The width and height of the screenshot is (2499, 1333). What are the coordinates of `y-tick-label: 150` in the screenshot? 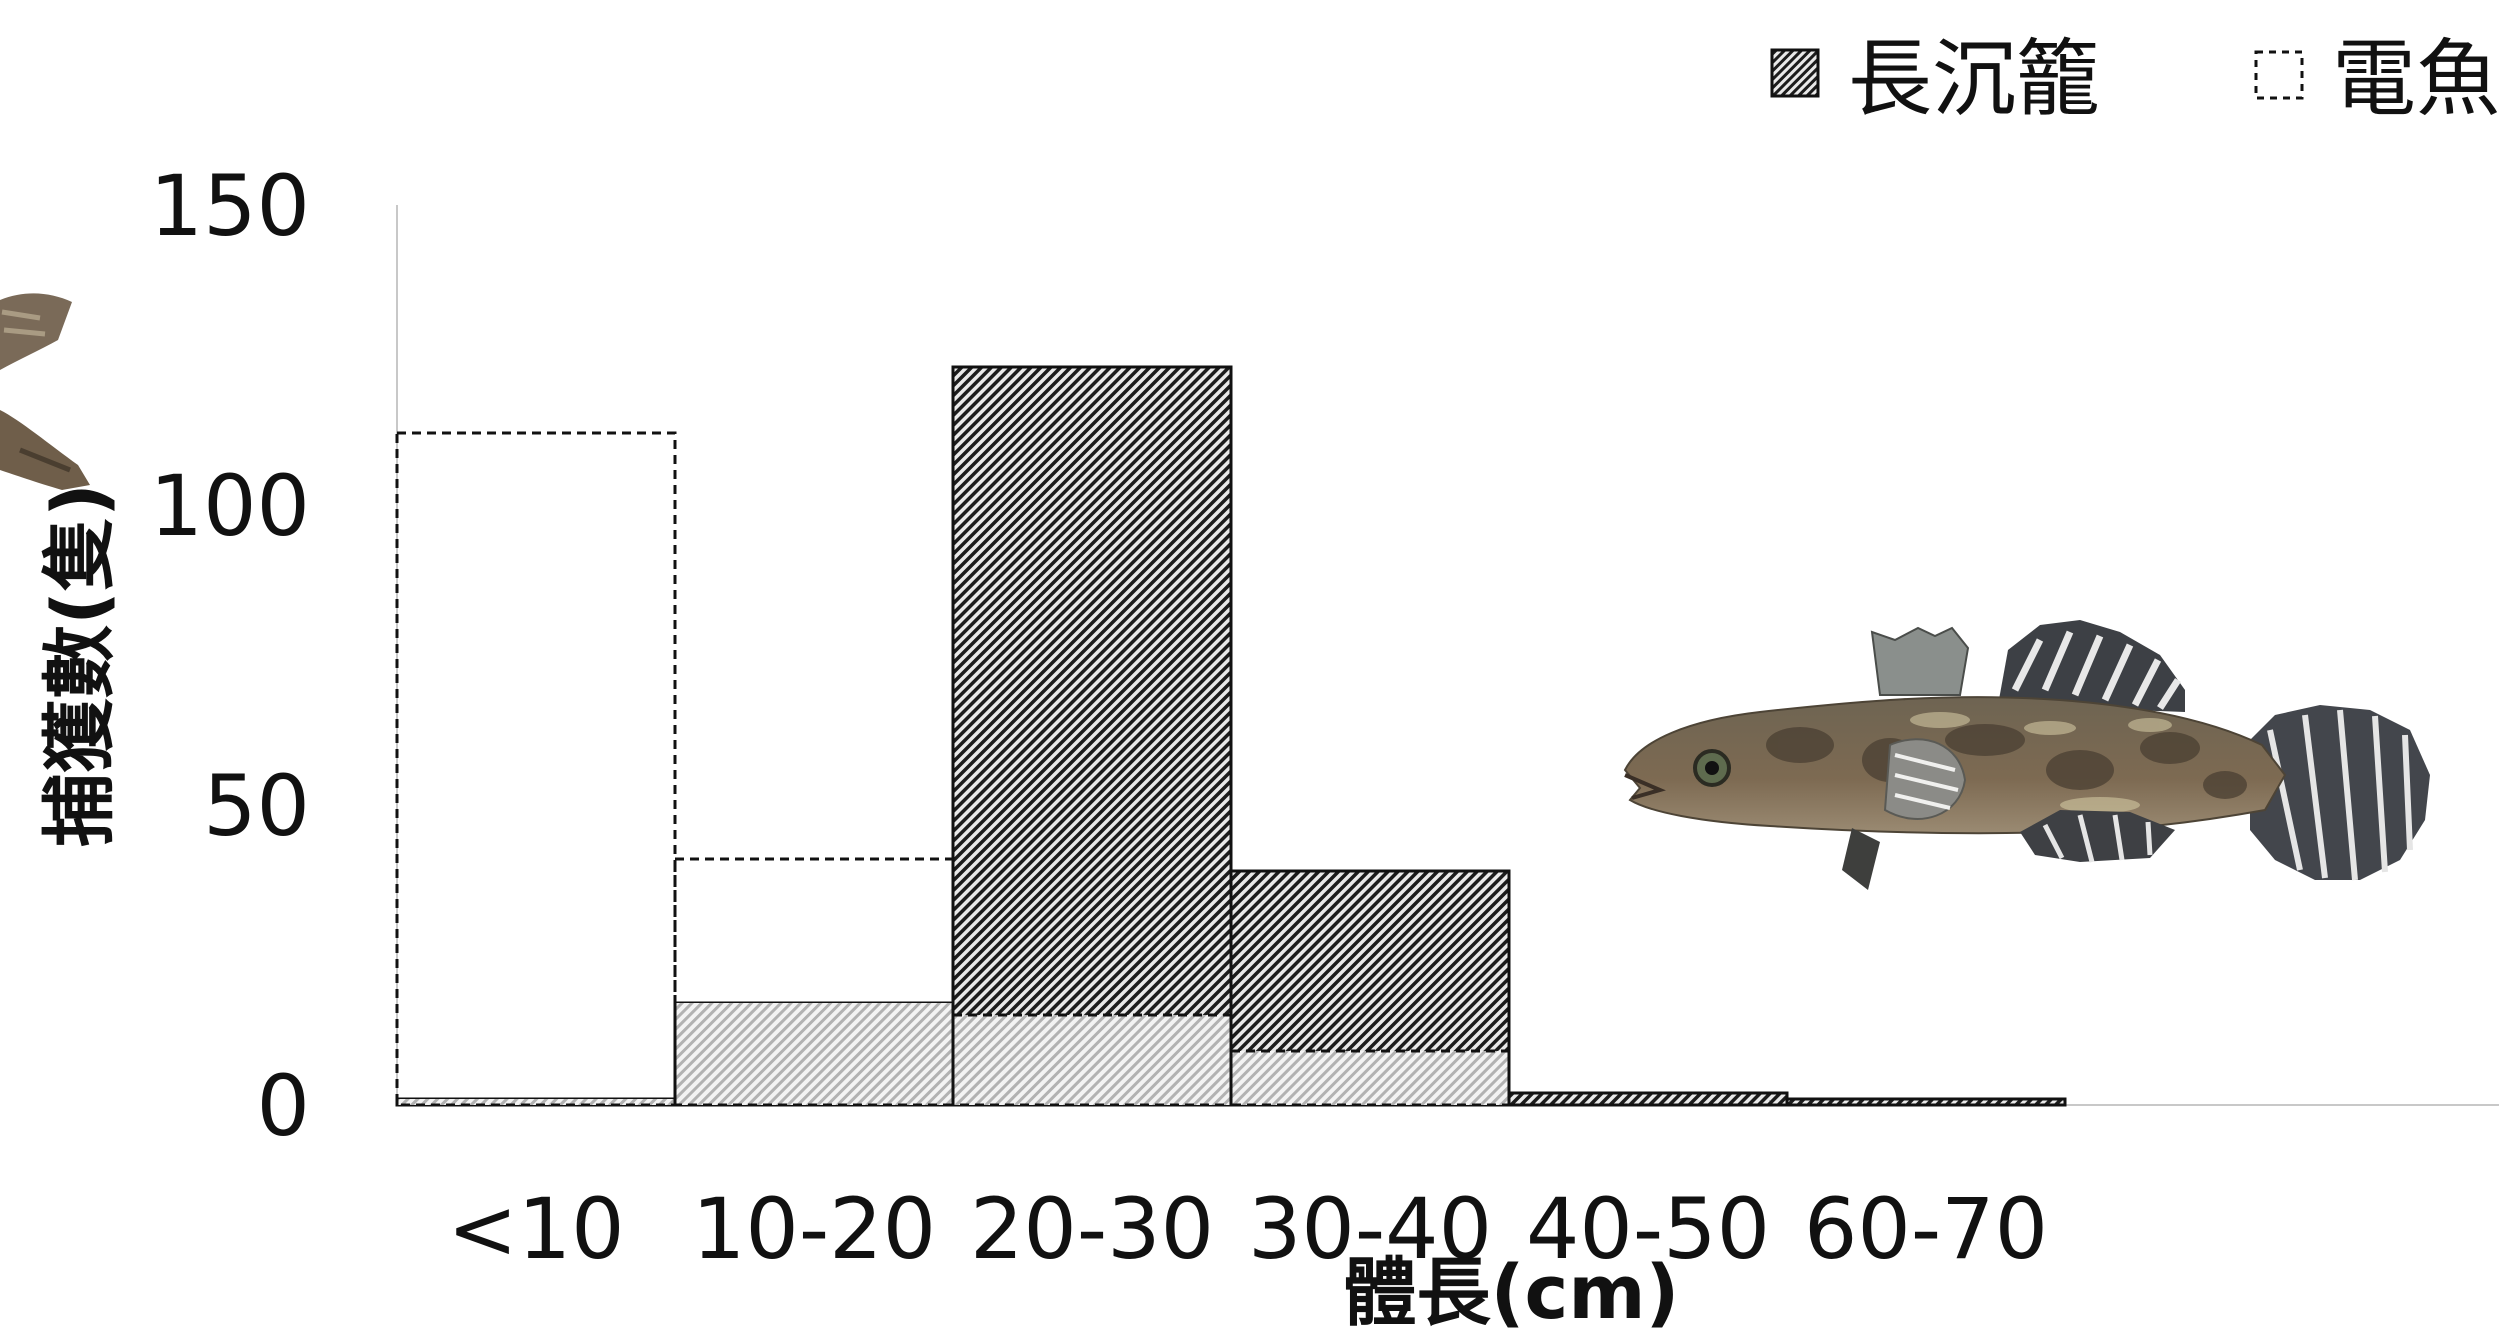 It's located at (230, 206).